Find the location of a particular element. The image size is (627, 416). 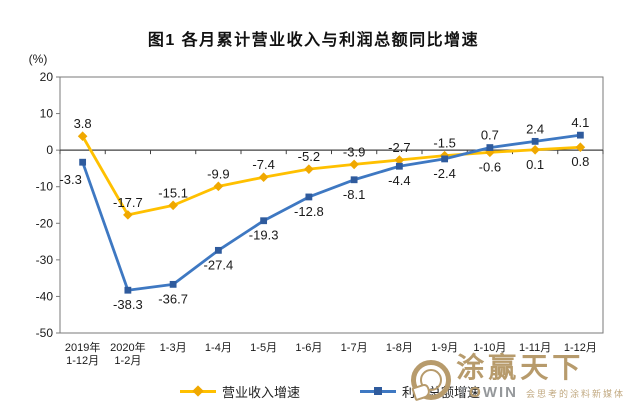

data-label: 0.1 is located at coordinates (535, 164).